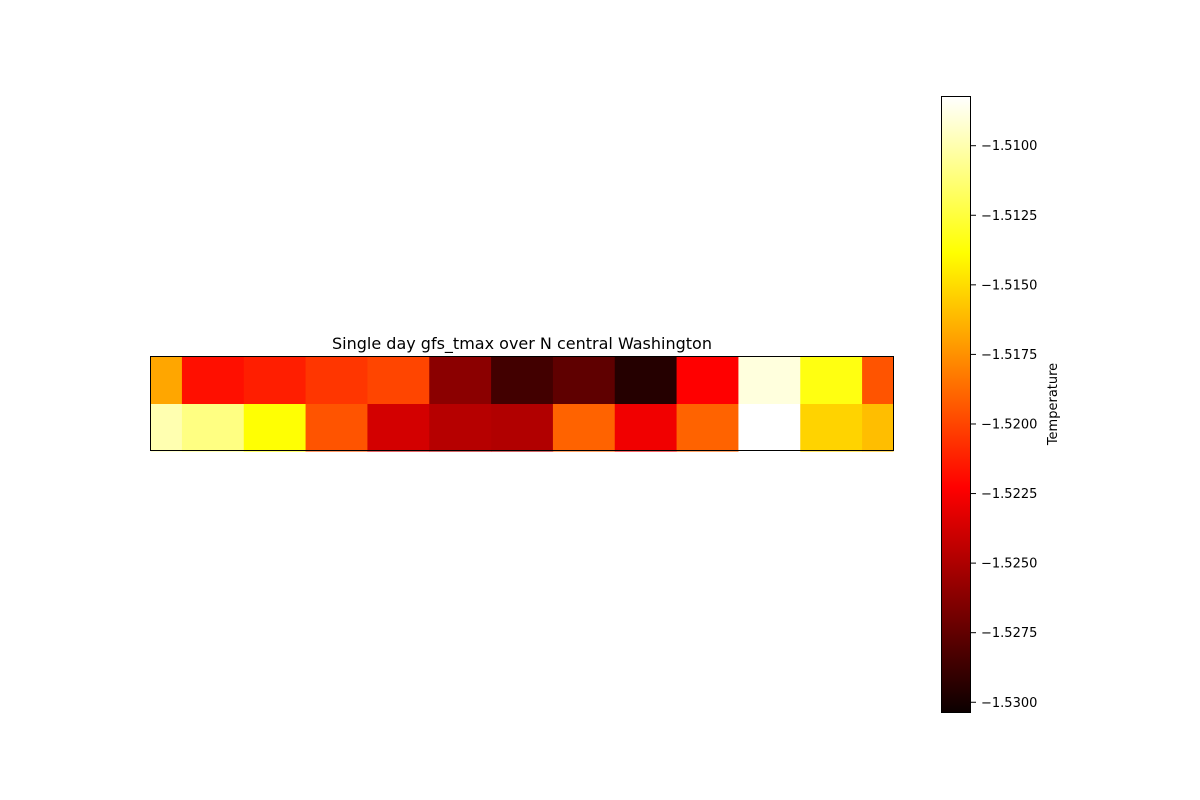 The image size is (1200, 800). Describe the element at coordinates (1009, 564) in the screenshot. I see `colorbar-tick-label: −1.5250` at that location.